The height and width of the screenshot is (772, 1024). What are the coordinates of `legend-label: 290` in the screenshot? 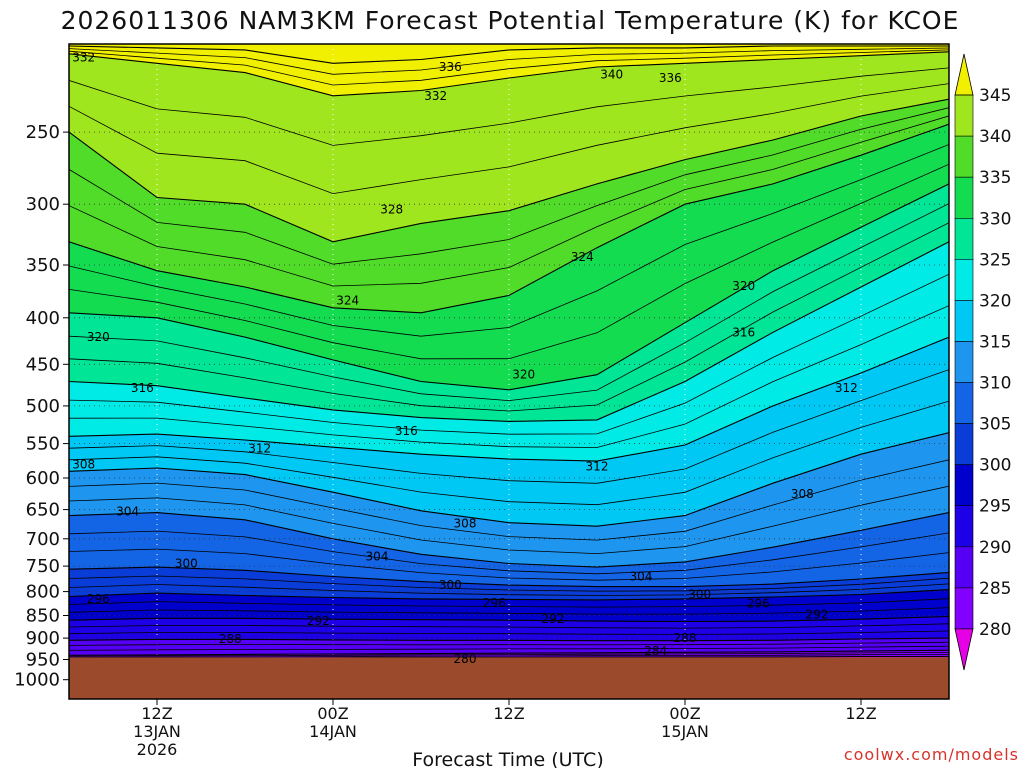 It's located at (995, 548).